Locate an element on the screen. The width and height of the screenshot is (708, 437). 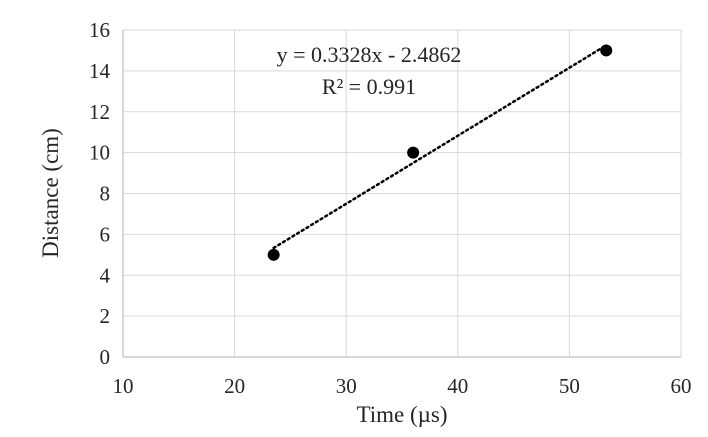
y-tick-label: 2 is located at coordinates (105, 316).